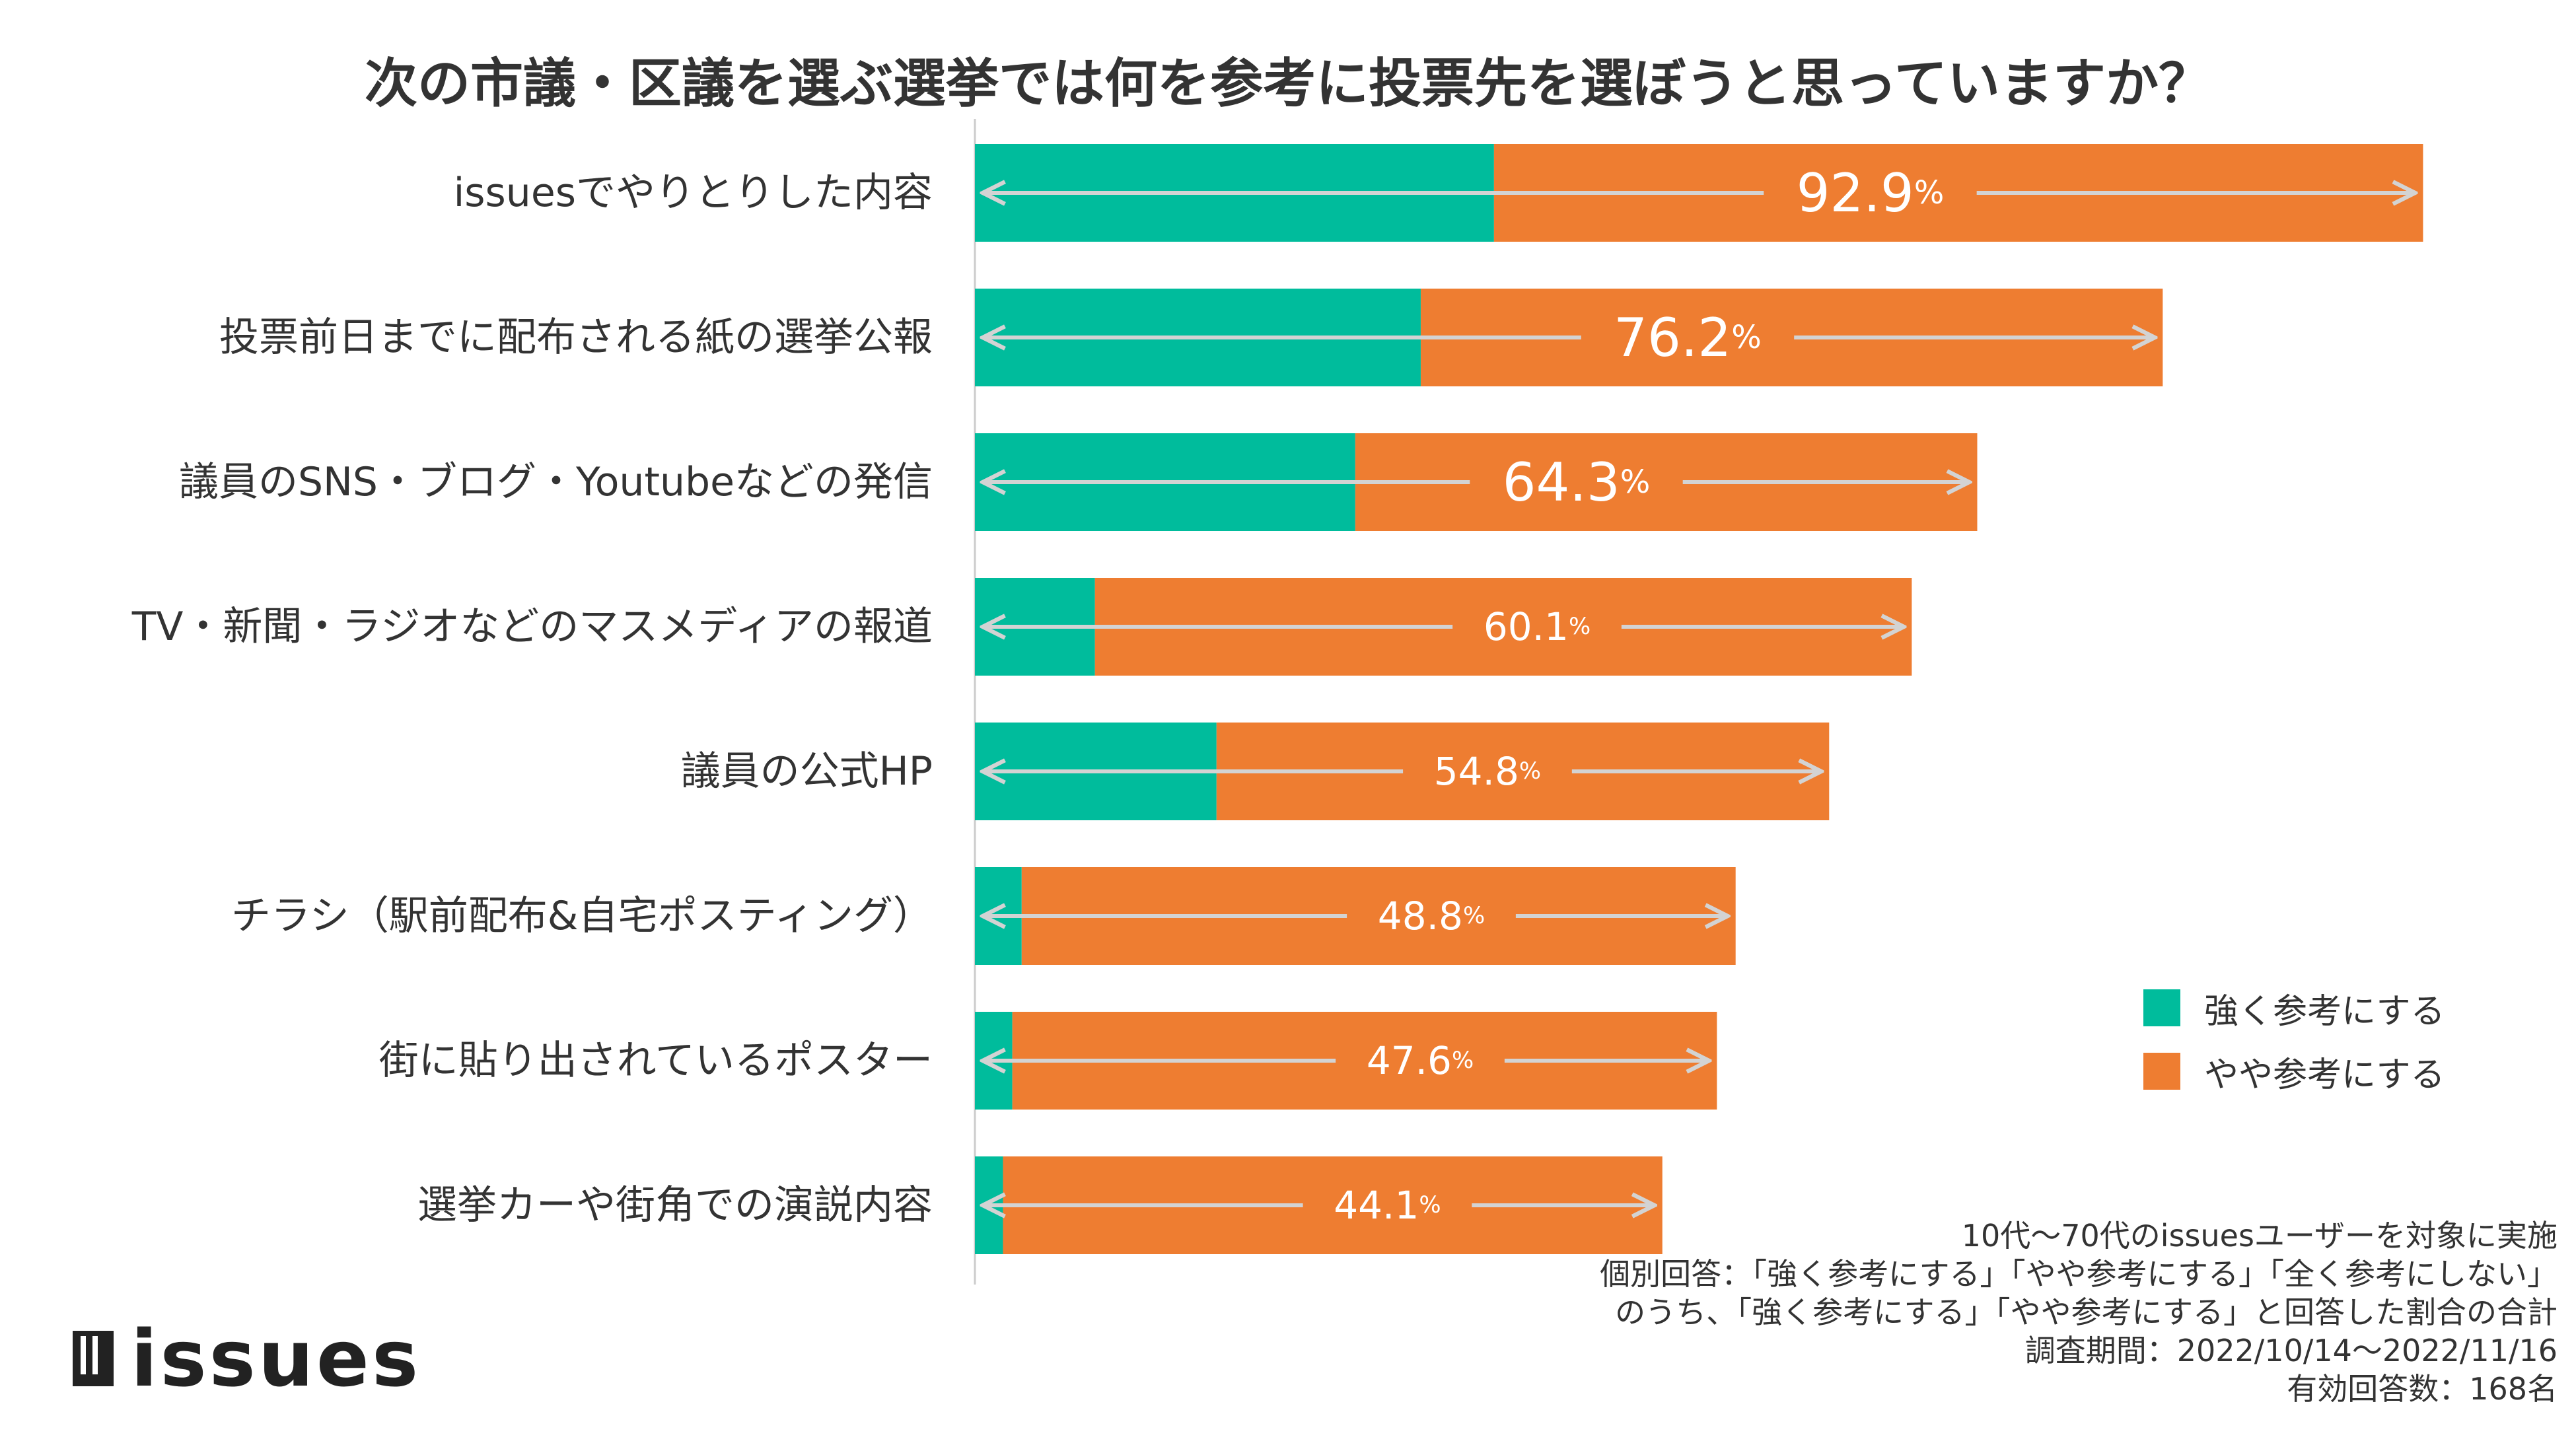 This screenshot has width=2576, height=1449. Describe the element at coordinates (532, 627) in the screenshot. I see `category-label: TV・新聞・ラジオなどのマスメディアの報道` at that location.